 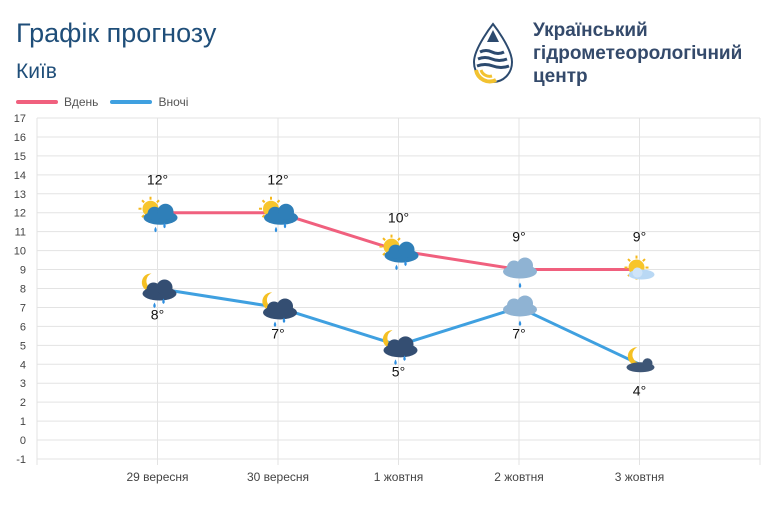 What do you see at coordinates (20, 138) in the screenshot?
I see `y-tick-label: 16` at bounding box center [20, 138].